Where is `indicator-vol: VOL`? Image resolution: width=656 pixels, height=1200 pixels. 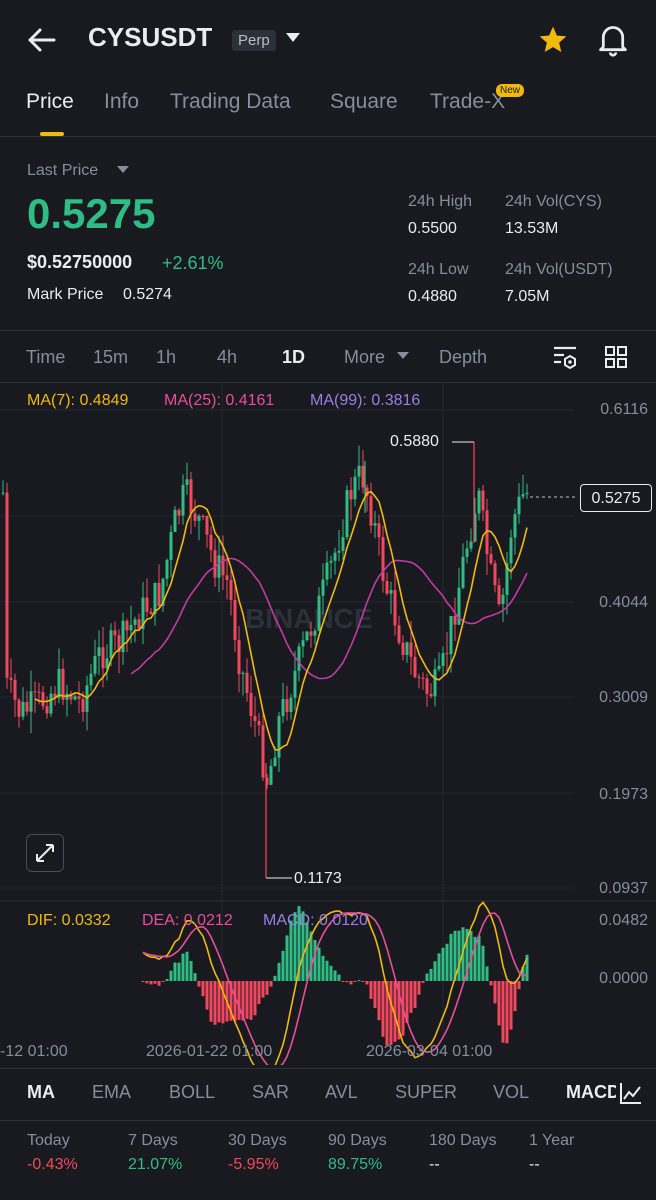 indicator-vol: VOL is located at coordinates (511, 1092).